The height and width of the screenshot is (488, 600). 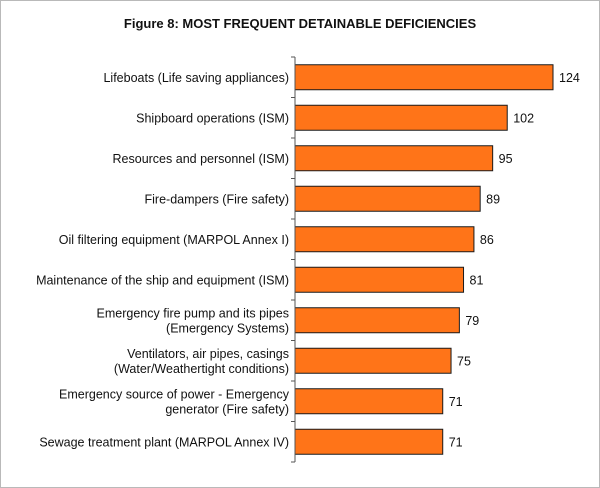 What do you see at coordinates (227, 328) in the screenshot?
I see `category-label: (Emergency Systems)` at bounding box center [227, 328].